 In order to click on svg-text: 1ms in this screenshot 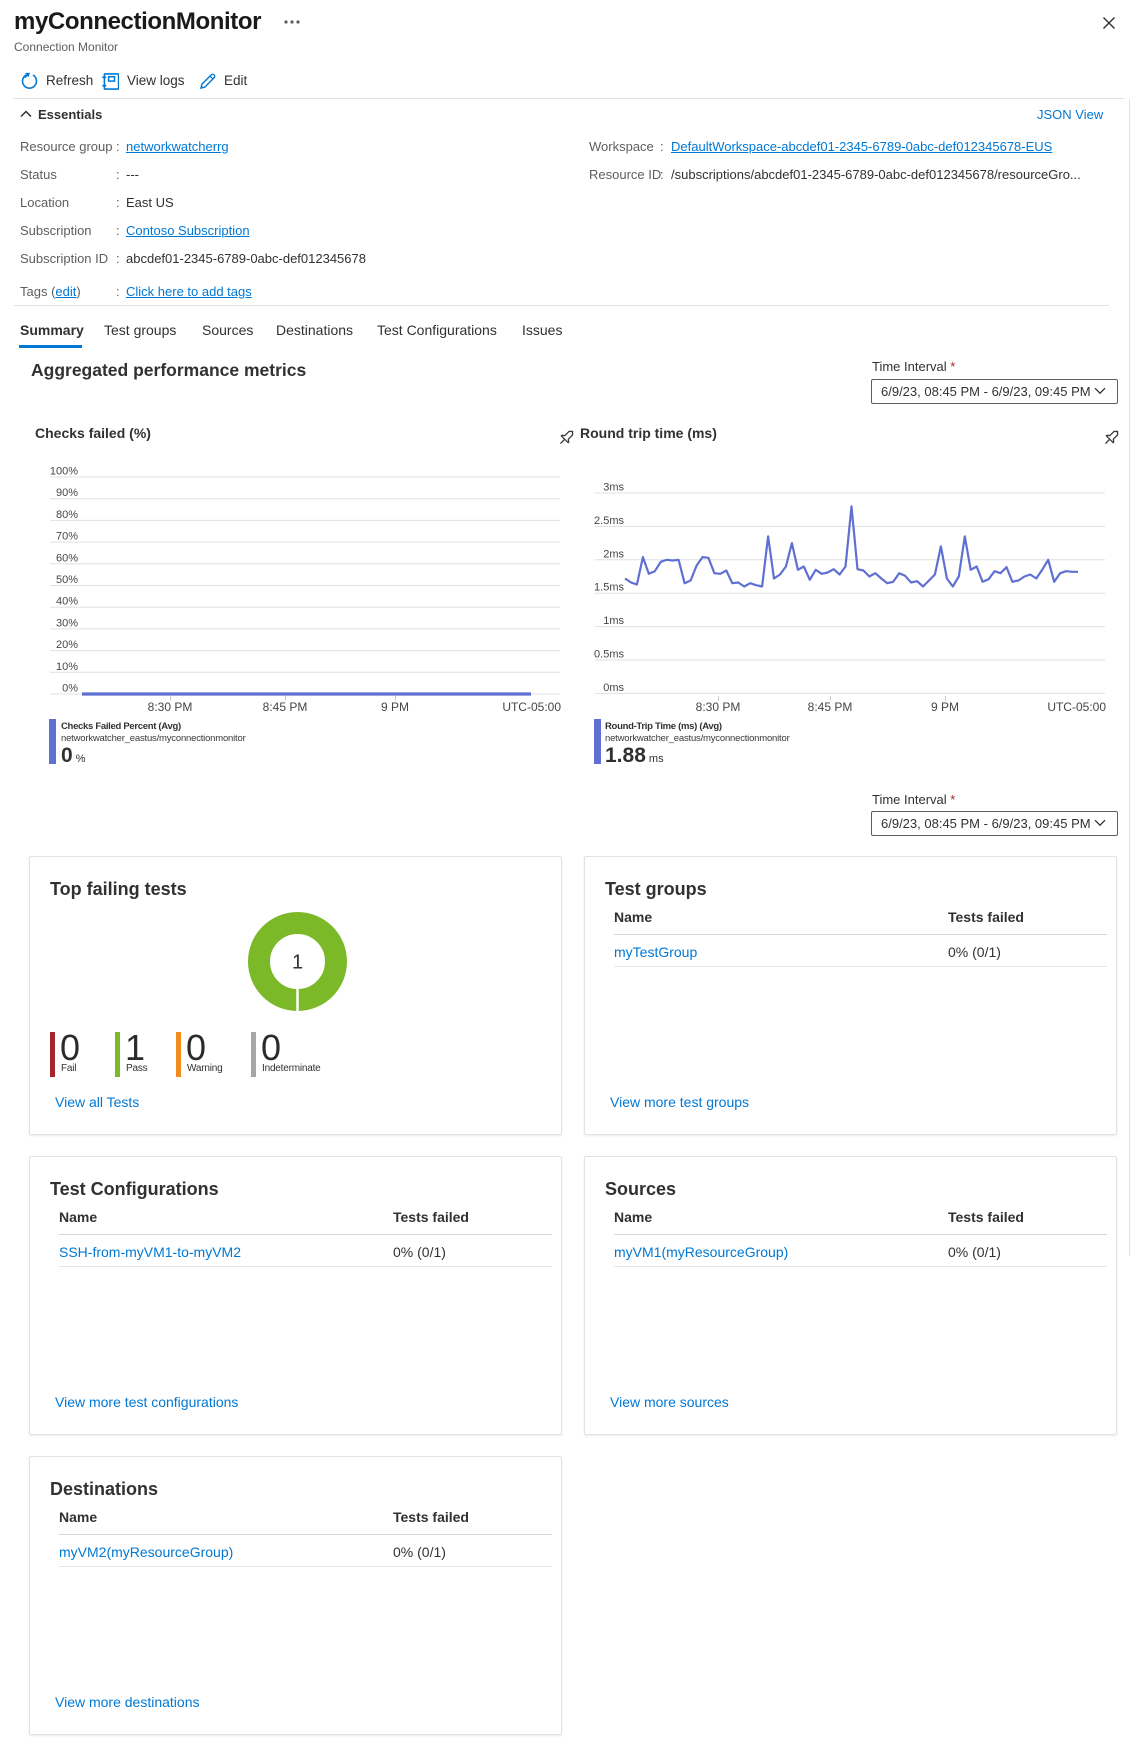, I will do `click(613, 621)`.